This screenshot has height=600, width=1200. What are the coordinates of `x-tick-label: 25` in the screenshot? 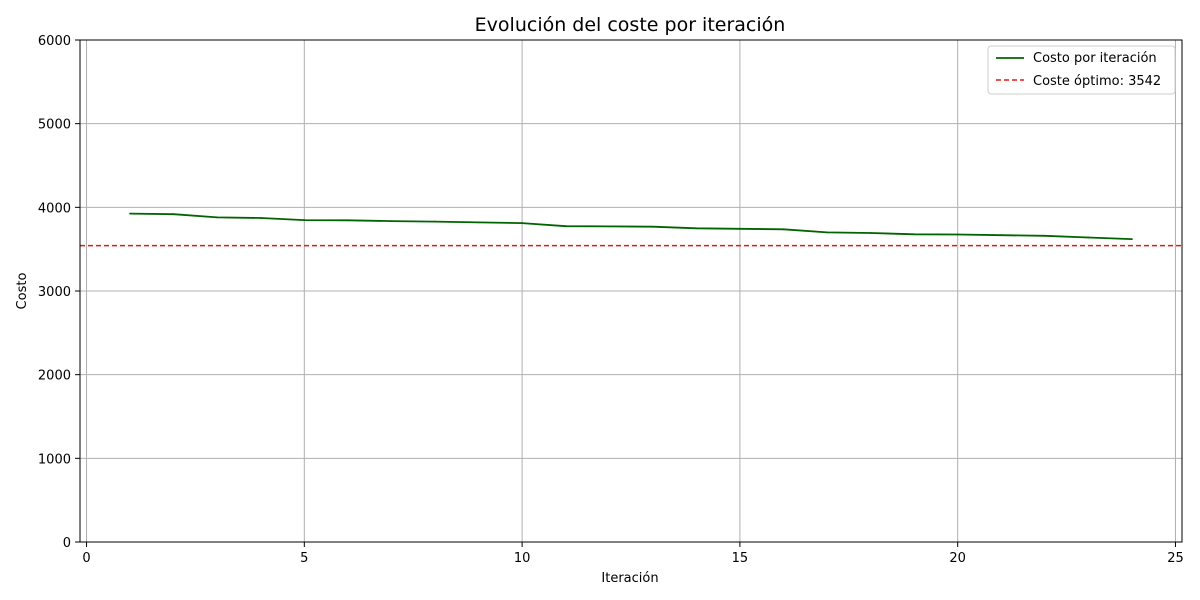 It's located at (1175, 558).